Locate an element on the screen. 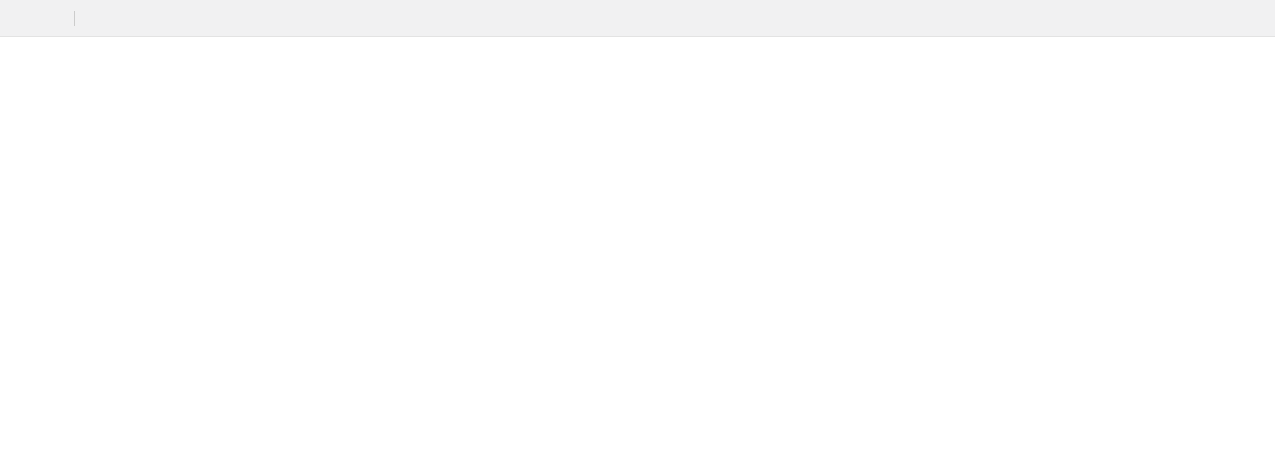 This screenshot has height=449, width=1275. x-axis is located at coordinates (715, 360).